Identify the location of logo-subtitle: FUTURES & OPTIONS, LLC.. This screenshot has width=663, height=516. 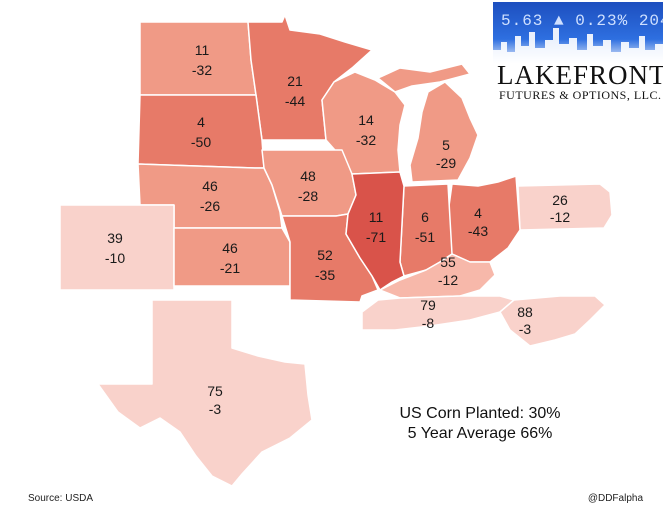
(580, 95).